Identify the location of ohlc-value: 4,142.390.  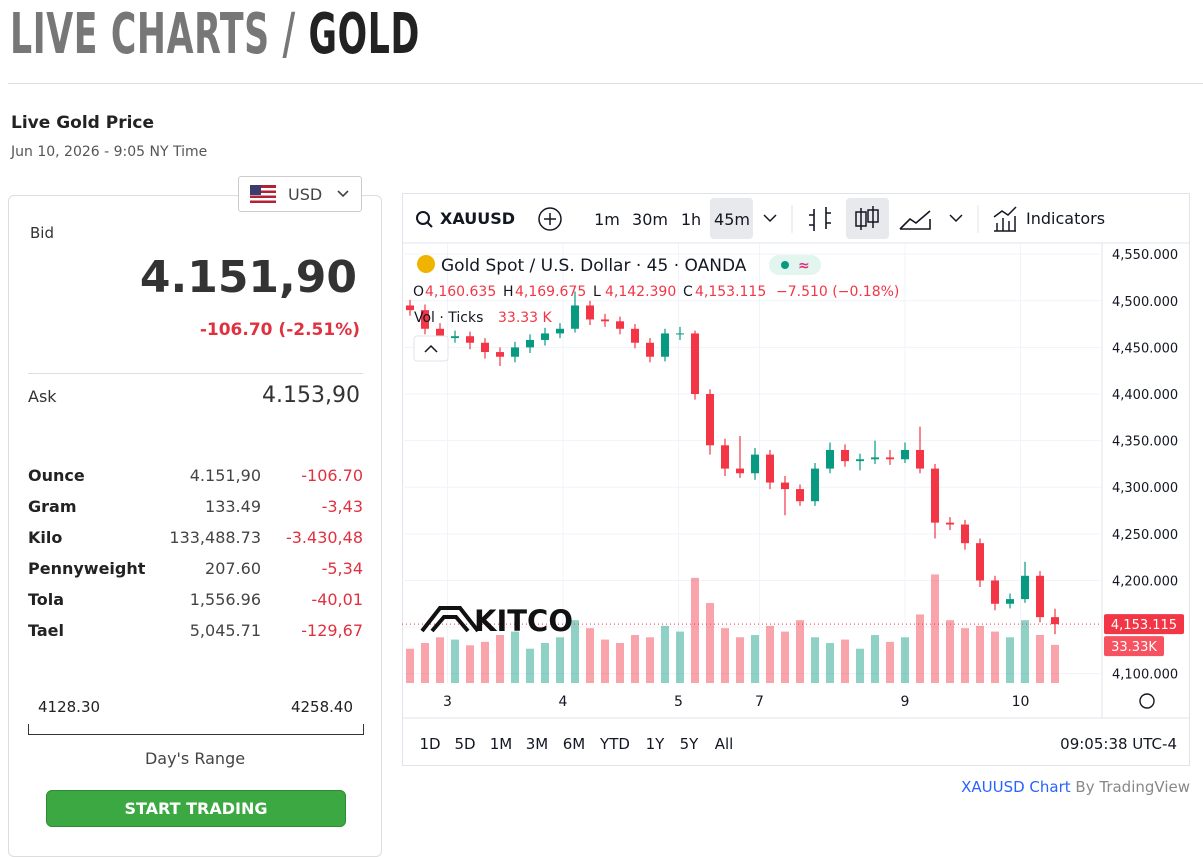
(640, 292).